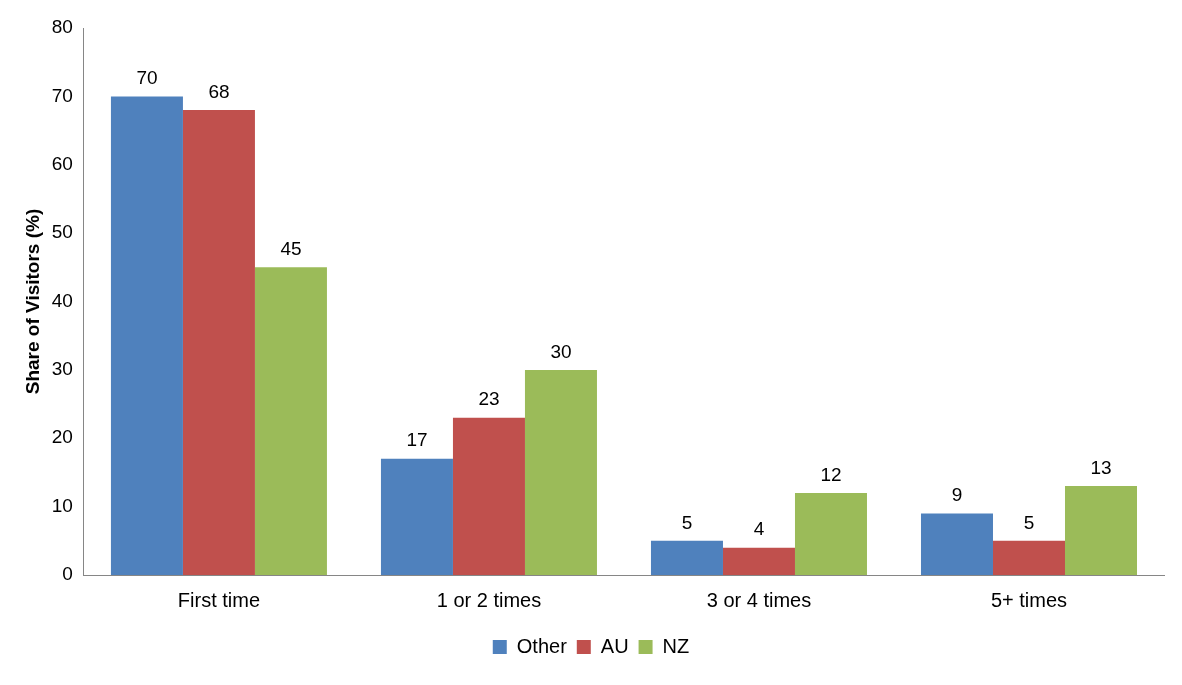 The image size is (1182, 685). Describe the element at coordinates (759, 529) in the screenshot. I see `data-label: 4` at that location.